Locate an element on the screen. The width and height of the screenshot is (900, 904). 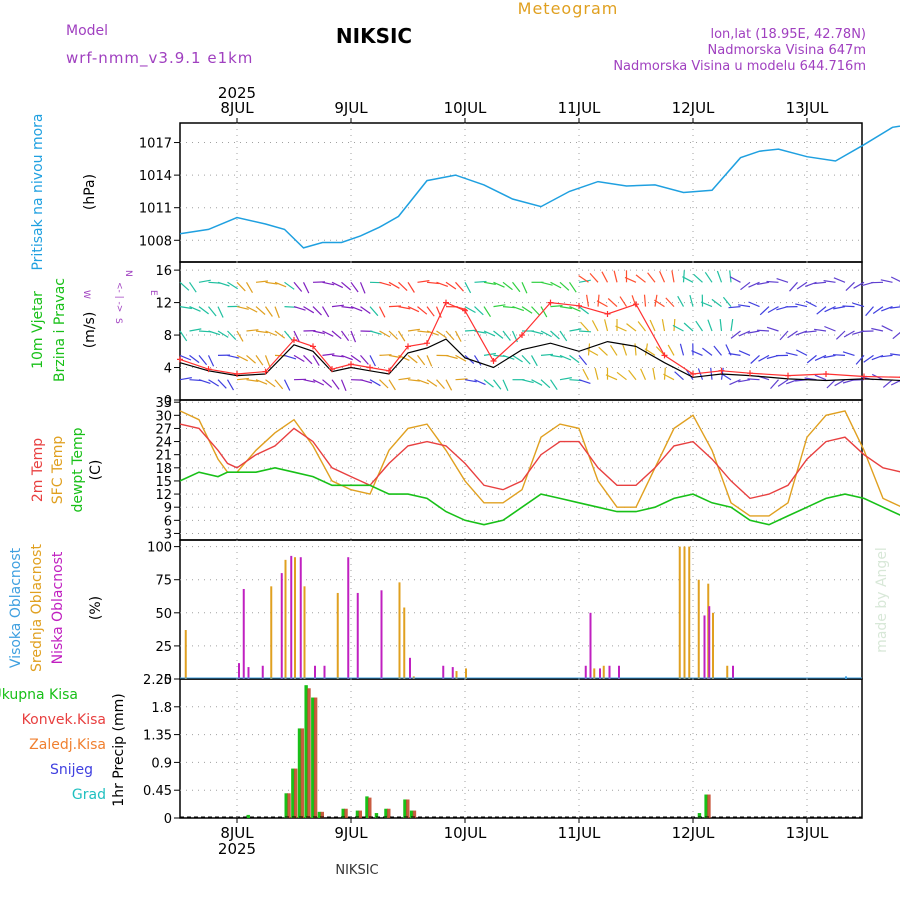
y-tick-label: 4 is located at coordinates (168, 369).